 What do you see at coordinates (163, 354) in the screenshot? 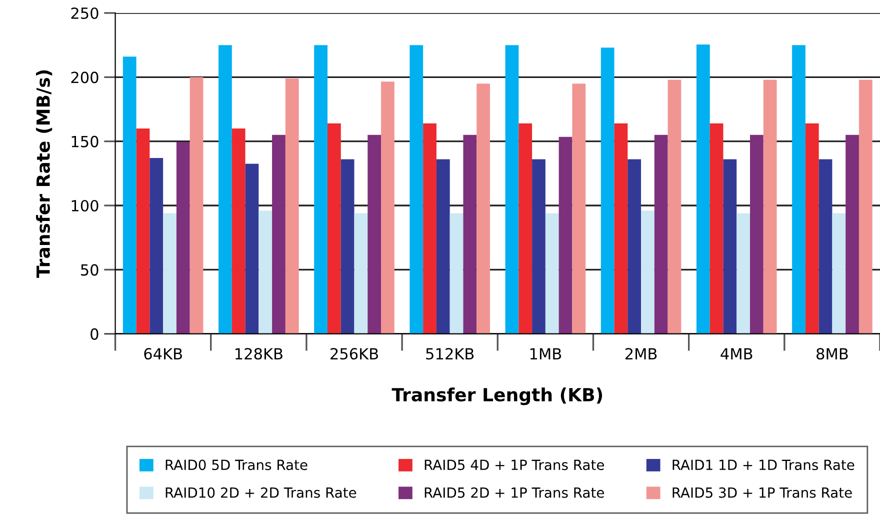
I see `x-tick-label: 64KB` at bounding box center [163, 354].